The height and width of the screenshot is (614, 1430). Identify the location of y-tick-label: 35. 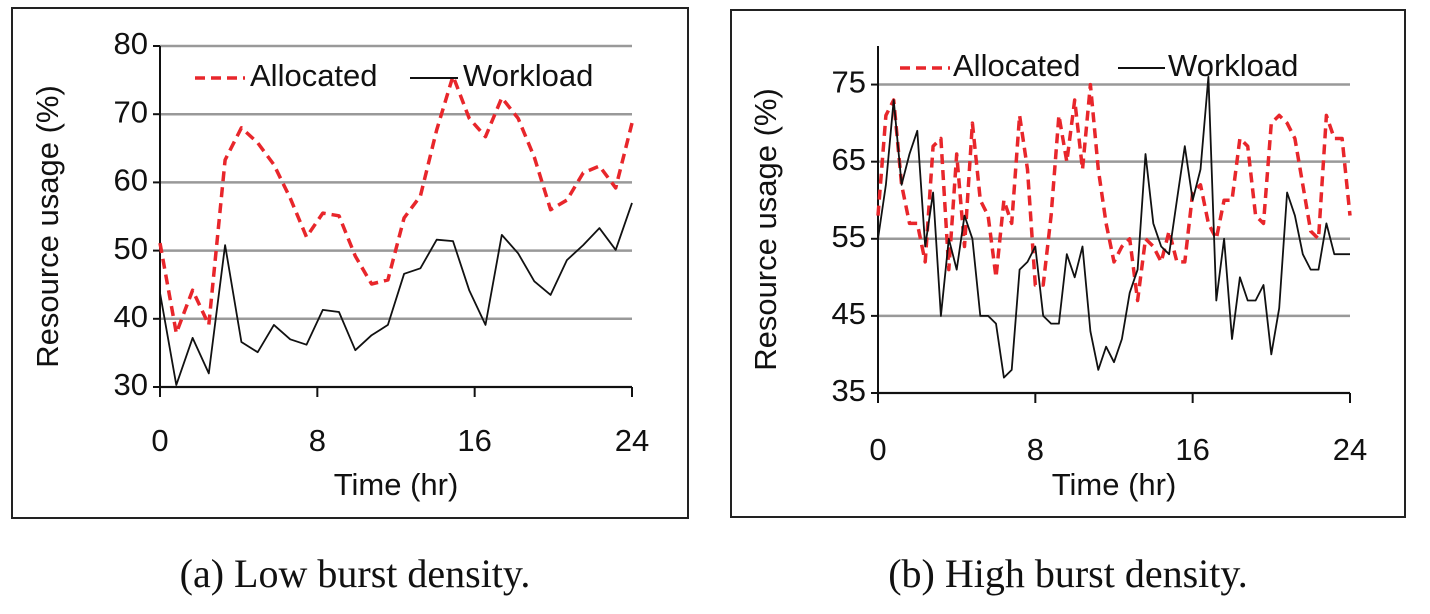
(849, 390).